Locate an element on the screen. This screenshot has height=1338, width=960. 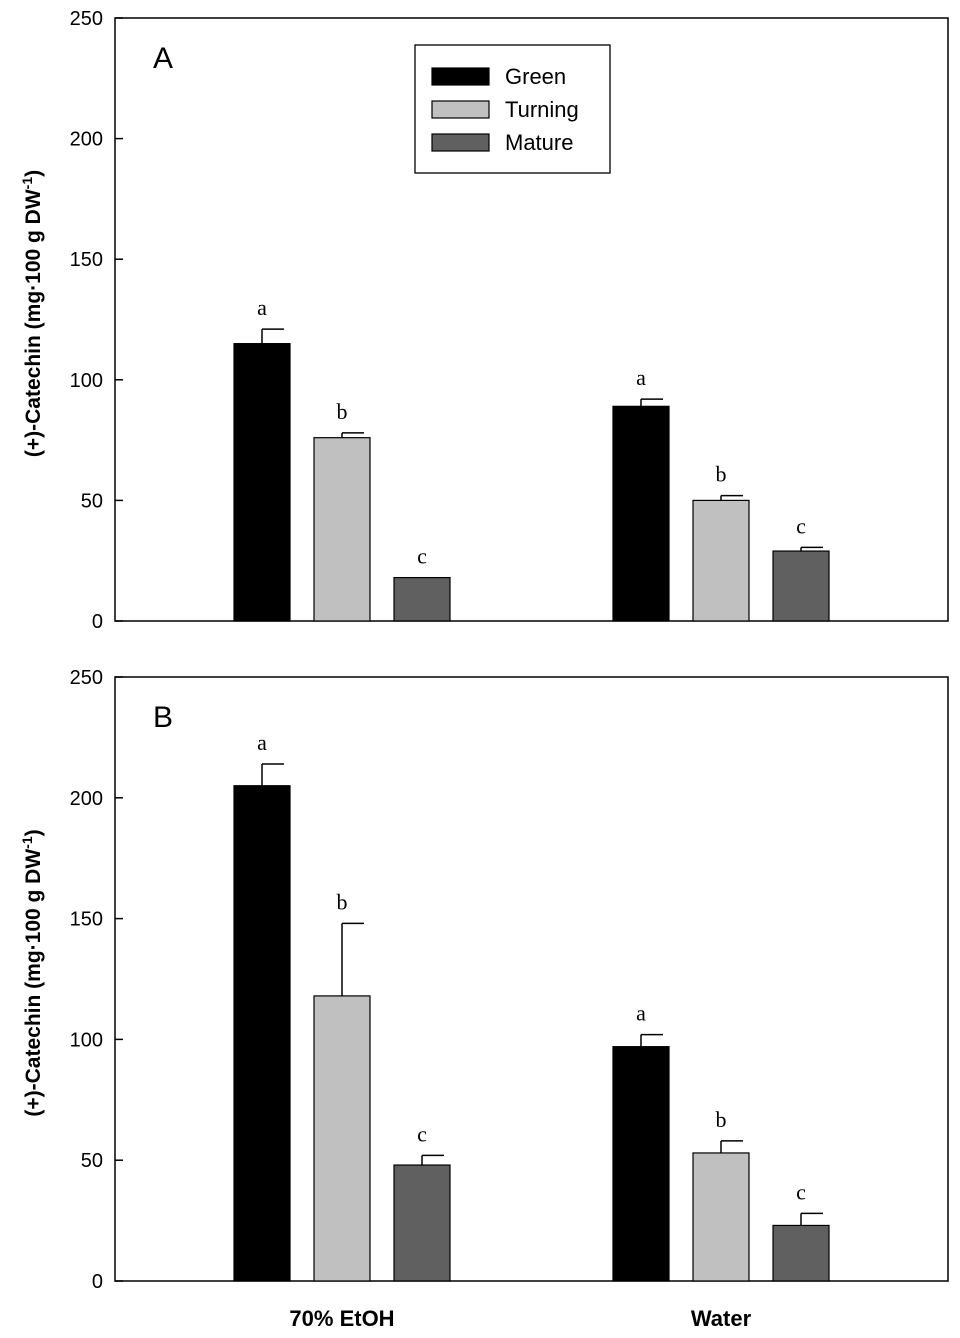
x-category-label: 70% EtOH is located at coordinates (341, 1318).